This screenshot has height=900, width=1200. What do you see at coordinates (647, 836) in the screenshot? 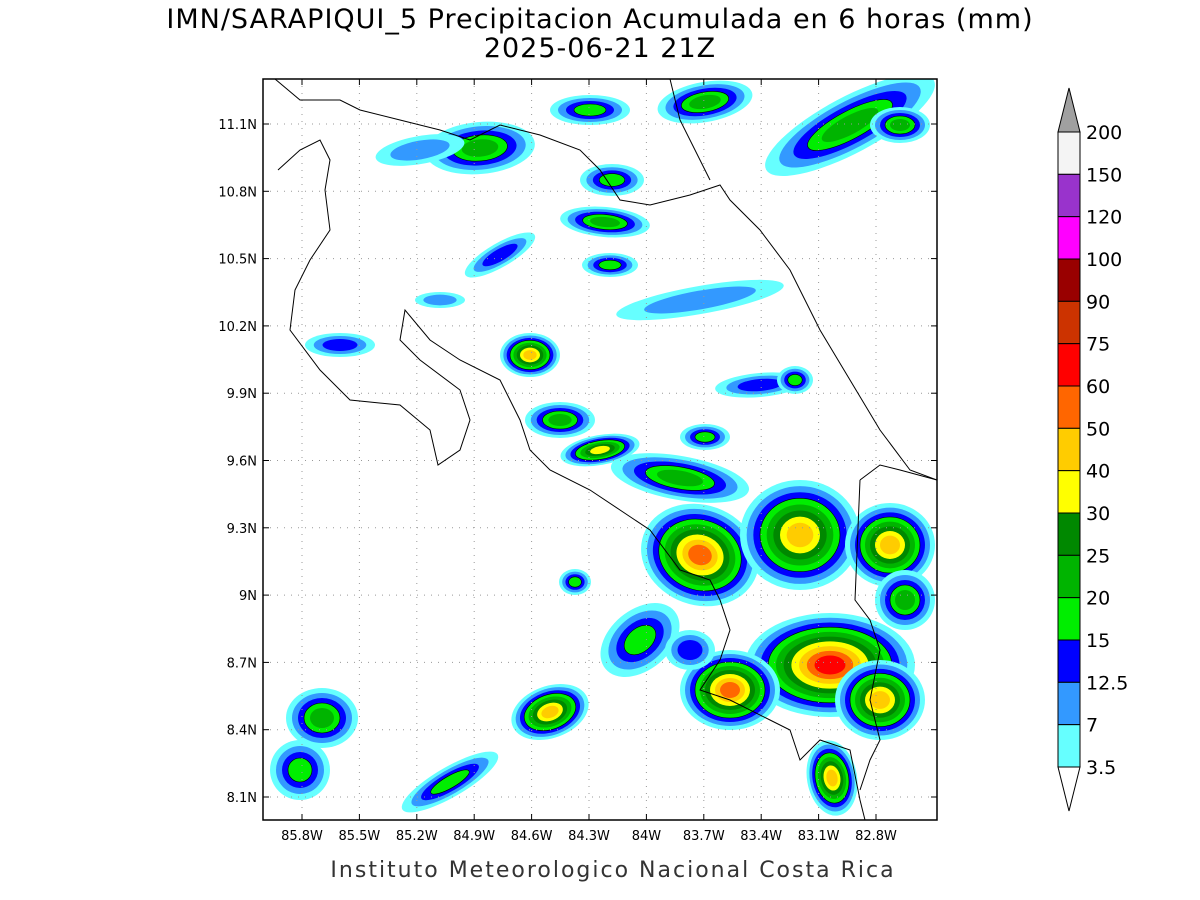
I see `lon-label: 84W` at bounding box center [647, 836].